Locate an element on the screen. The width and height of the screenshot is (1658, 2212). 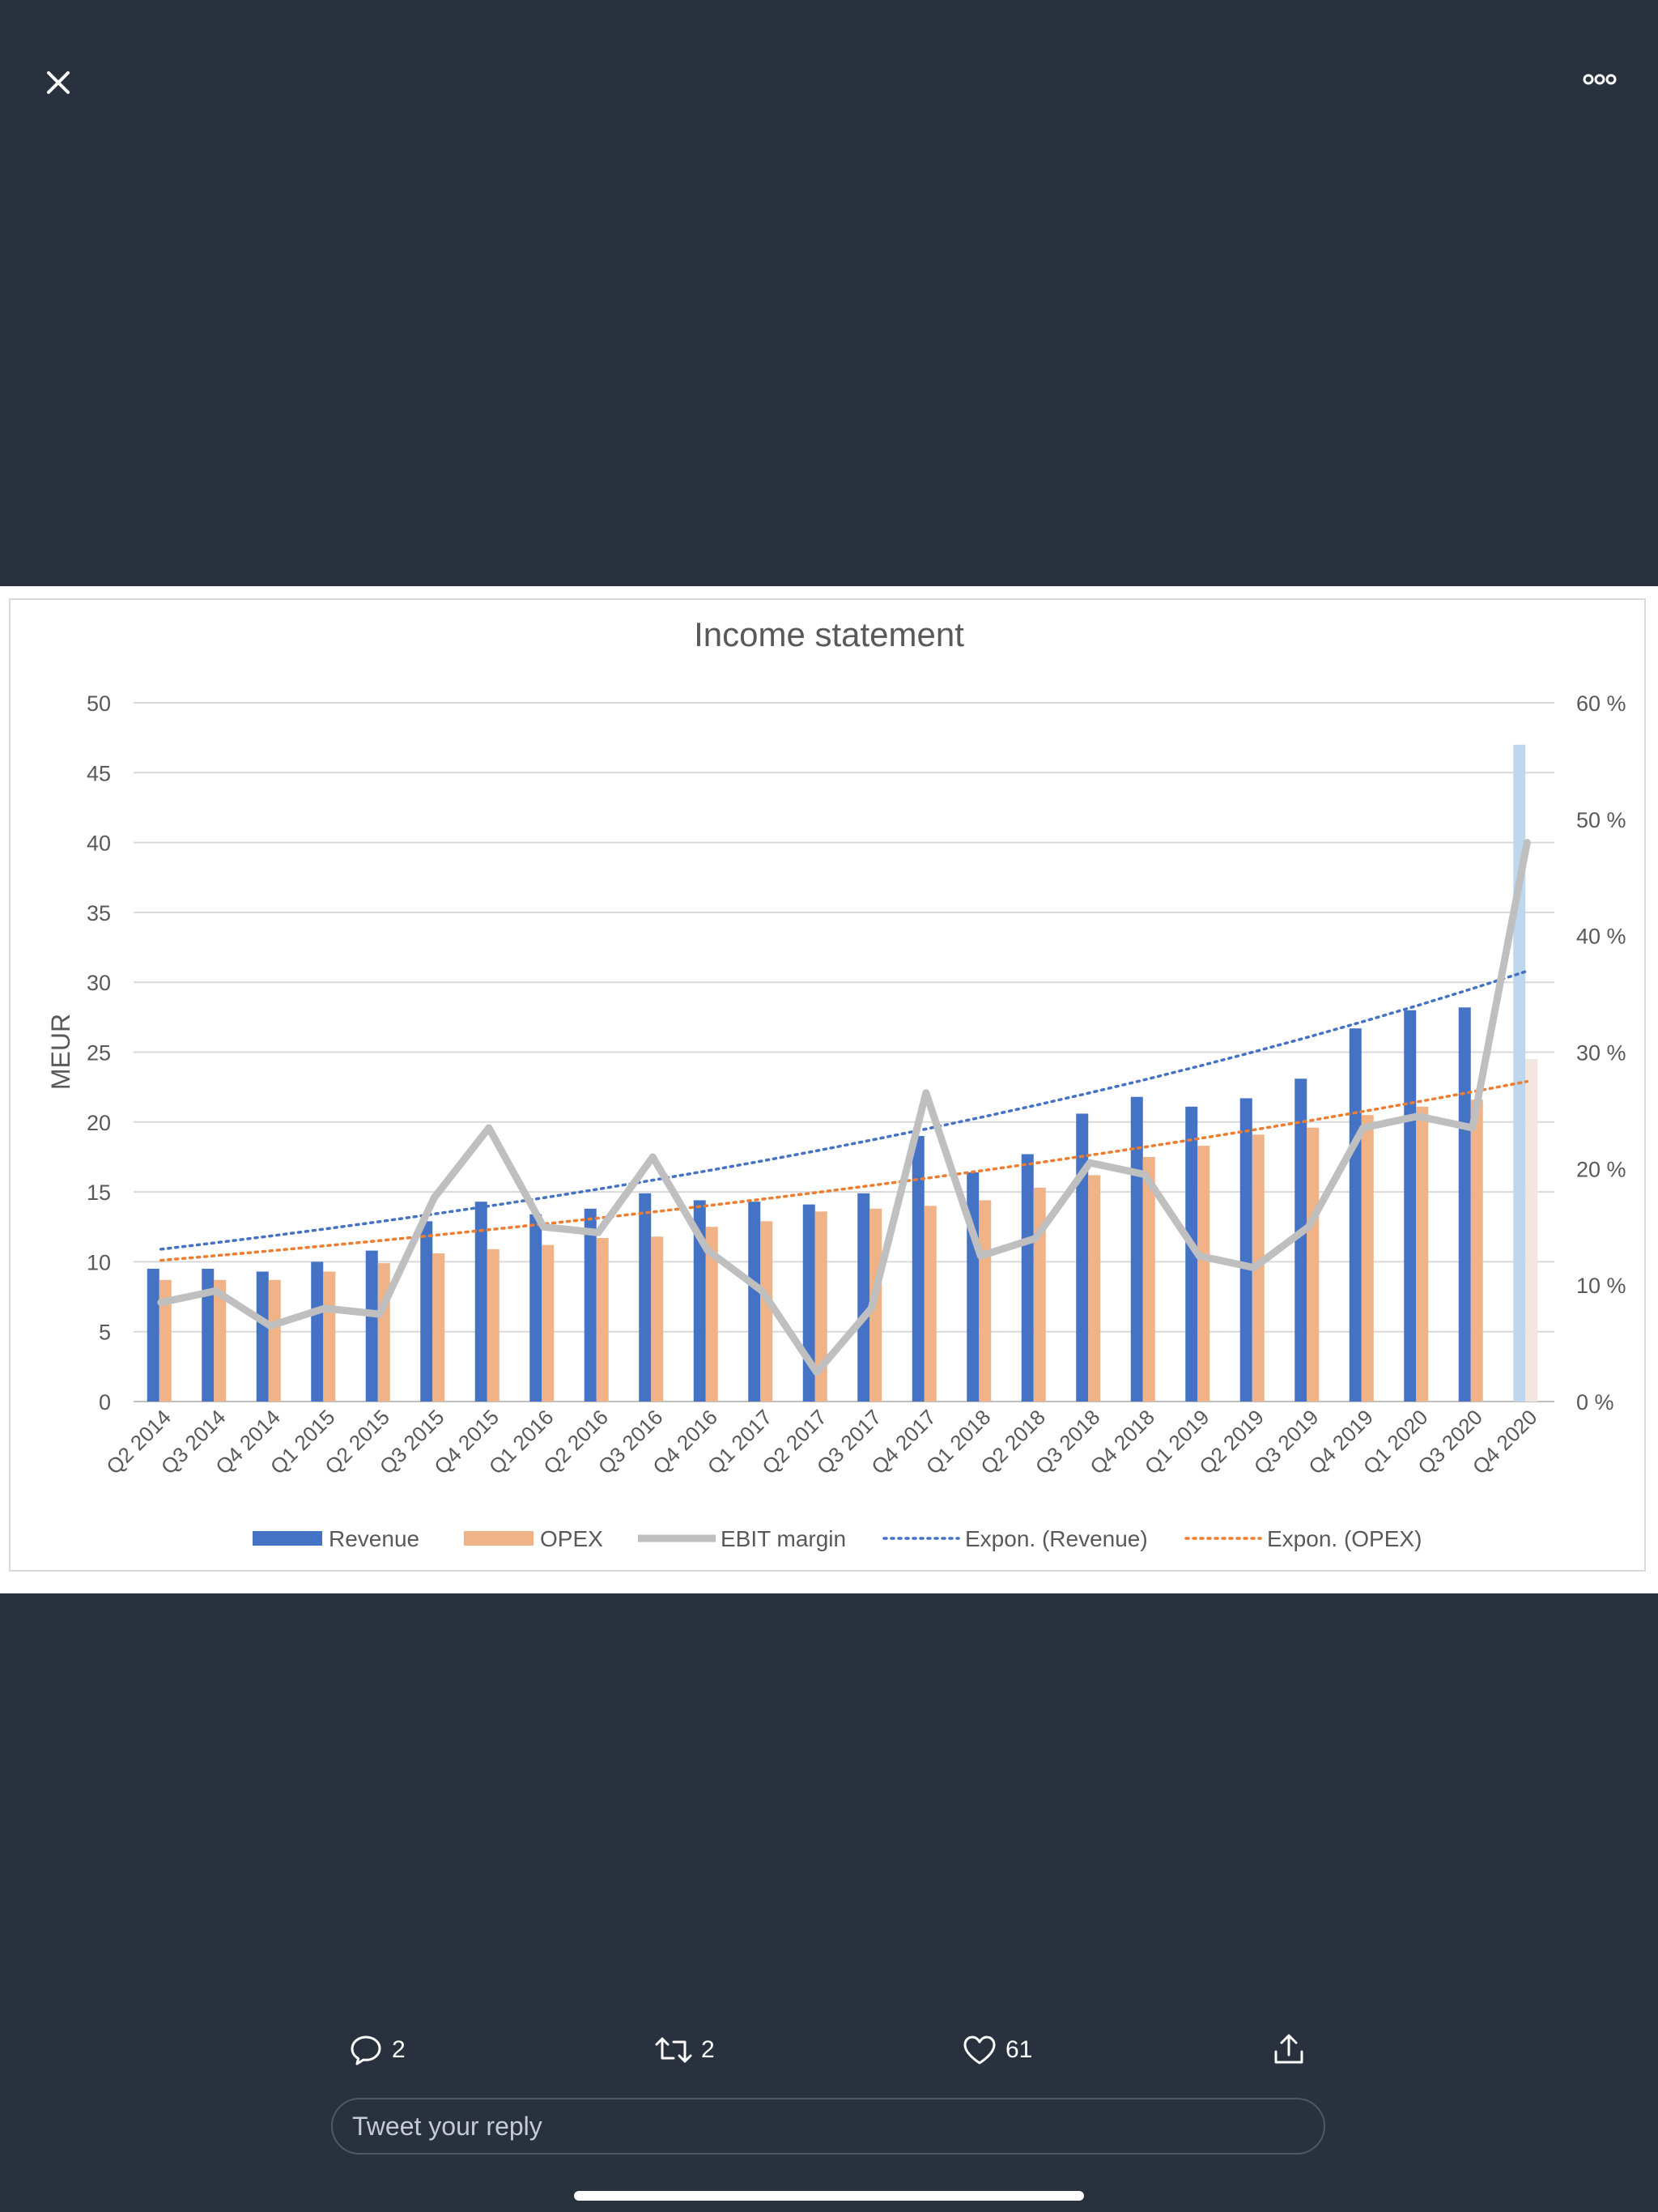
y-tick-label: 10 is located at coordinates (99, 1262).